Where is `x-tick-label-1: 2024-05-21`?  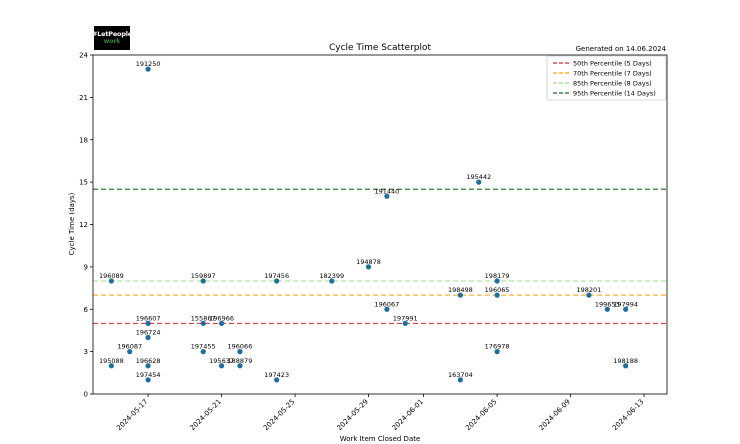 x-tick-label-1: 2024-05-21 is located at coordinates (206, 415).